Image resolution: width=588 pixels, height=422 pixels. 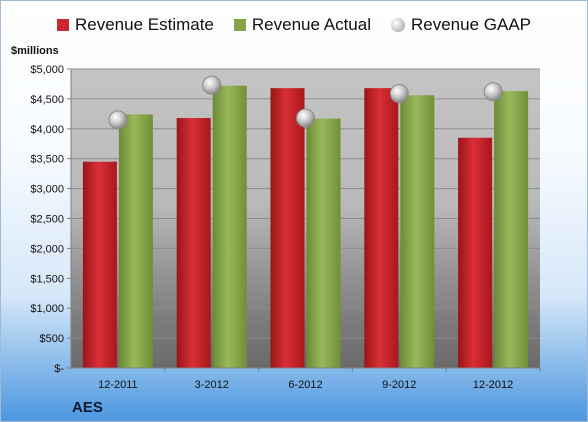 I want to click on y-tick-label: $2,000, so click(x=47, y=249).